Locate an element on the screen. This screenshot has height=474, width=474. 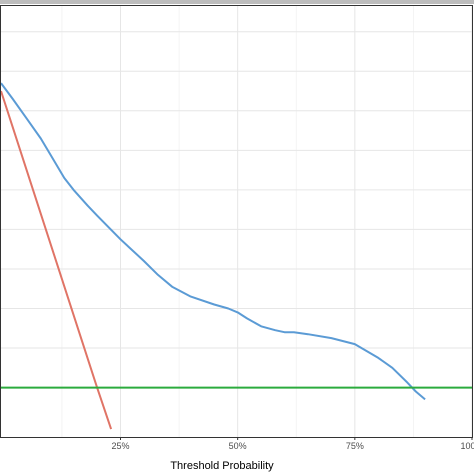
x-tick-label: 50% is located at coordinates (238, 446).